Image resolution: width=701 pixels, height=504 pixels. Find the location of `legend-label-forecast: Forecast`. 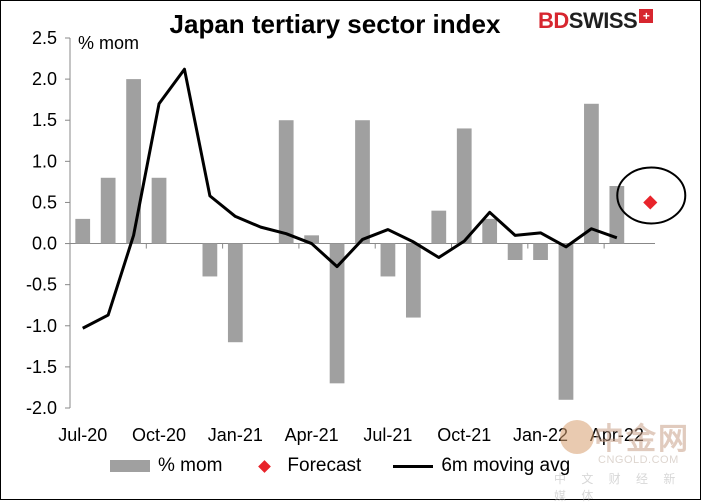

legend-label-forecast: Forecast is located at coordinates (324, 465).